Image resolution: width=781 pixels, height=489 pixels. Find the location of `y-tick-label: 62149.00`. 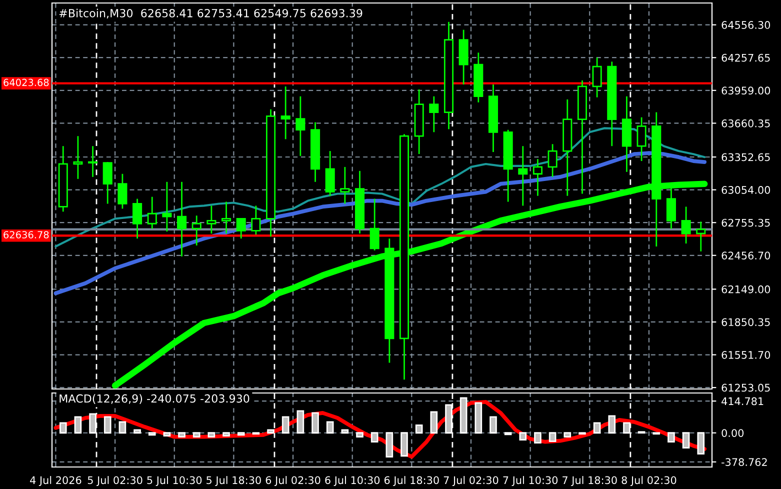

y-tick-label: 62149.00 is located at coordinates (746, 289).